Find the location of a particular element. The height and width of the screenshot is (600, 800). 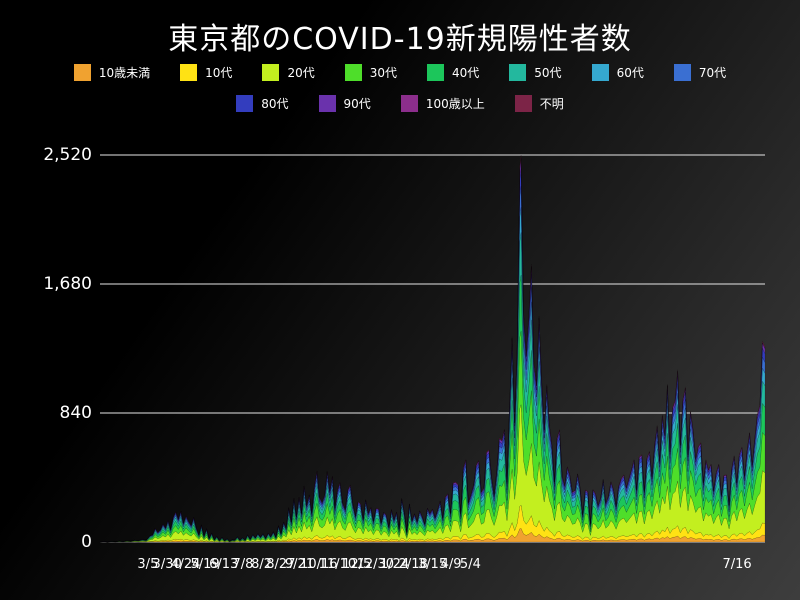

chart-title: 東京都のCOVID-19新規陽性者数 is located at coordinates (400, 39).